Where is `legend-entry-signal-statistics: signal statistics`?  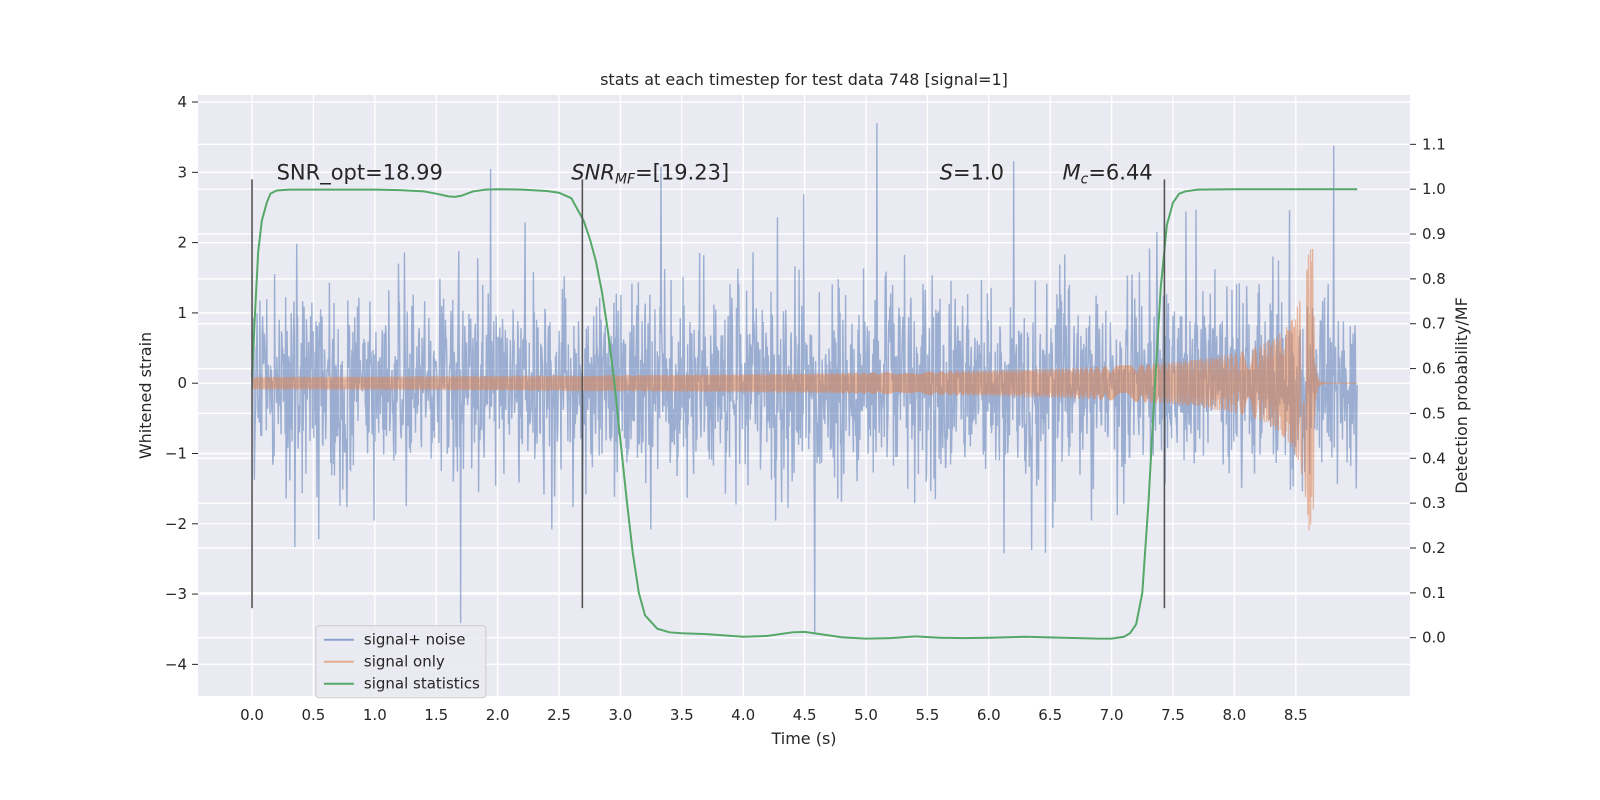
legend-entry-signal-statistics: signal statistics is located at coordinates (422, 684).